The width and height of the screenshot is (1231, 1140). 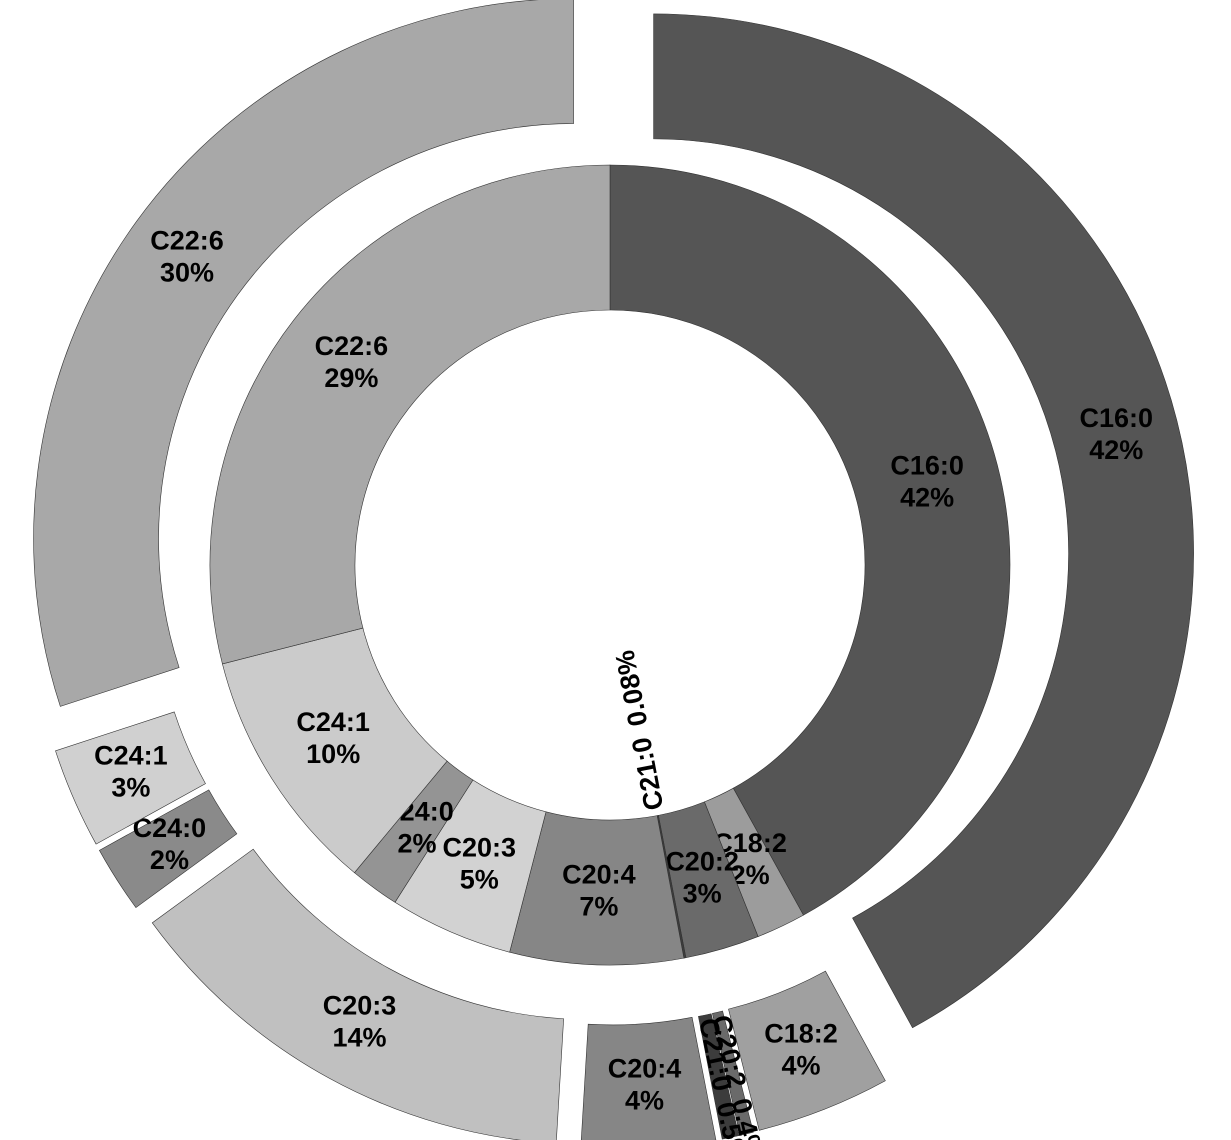 I want to click on segment-value: 30%, so click(x=187, y=272).